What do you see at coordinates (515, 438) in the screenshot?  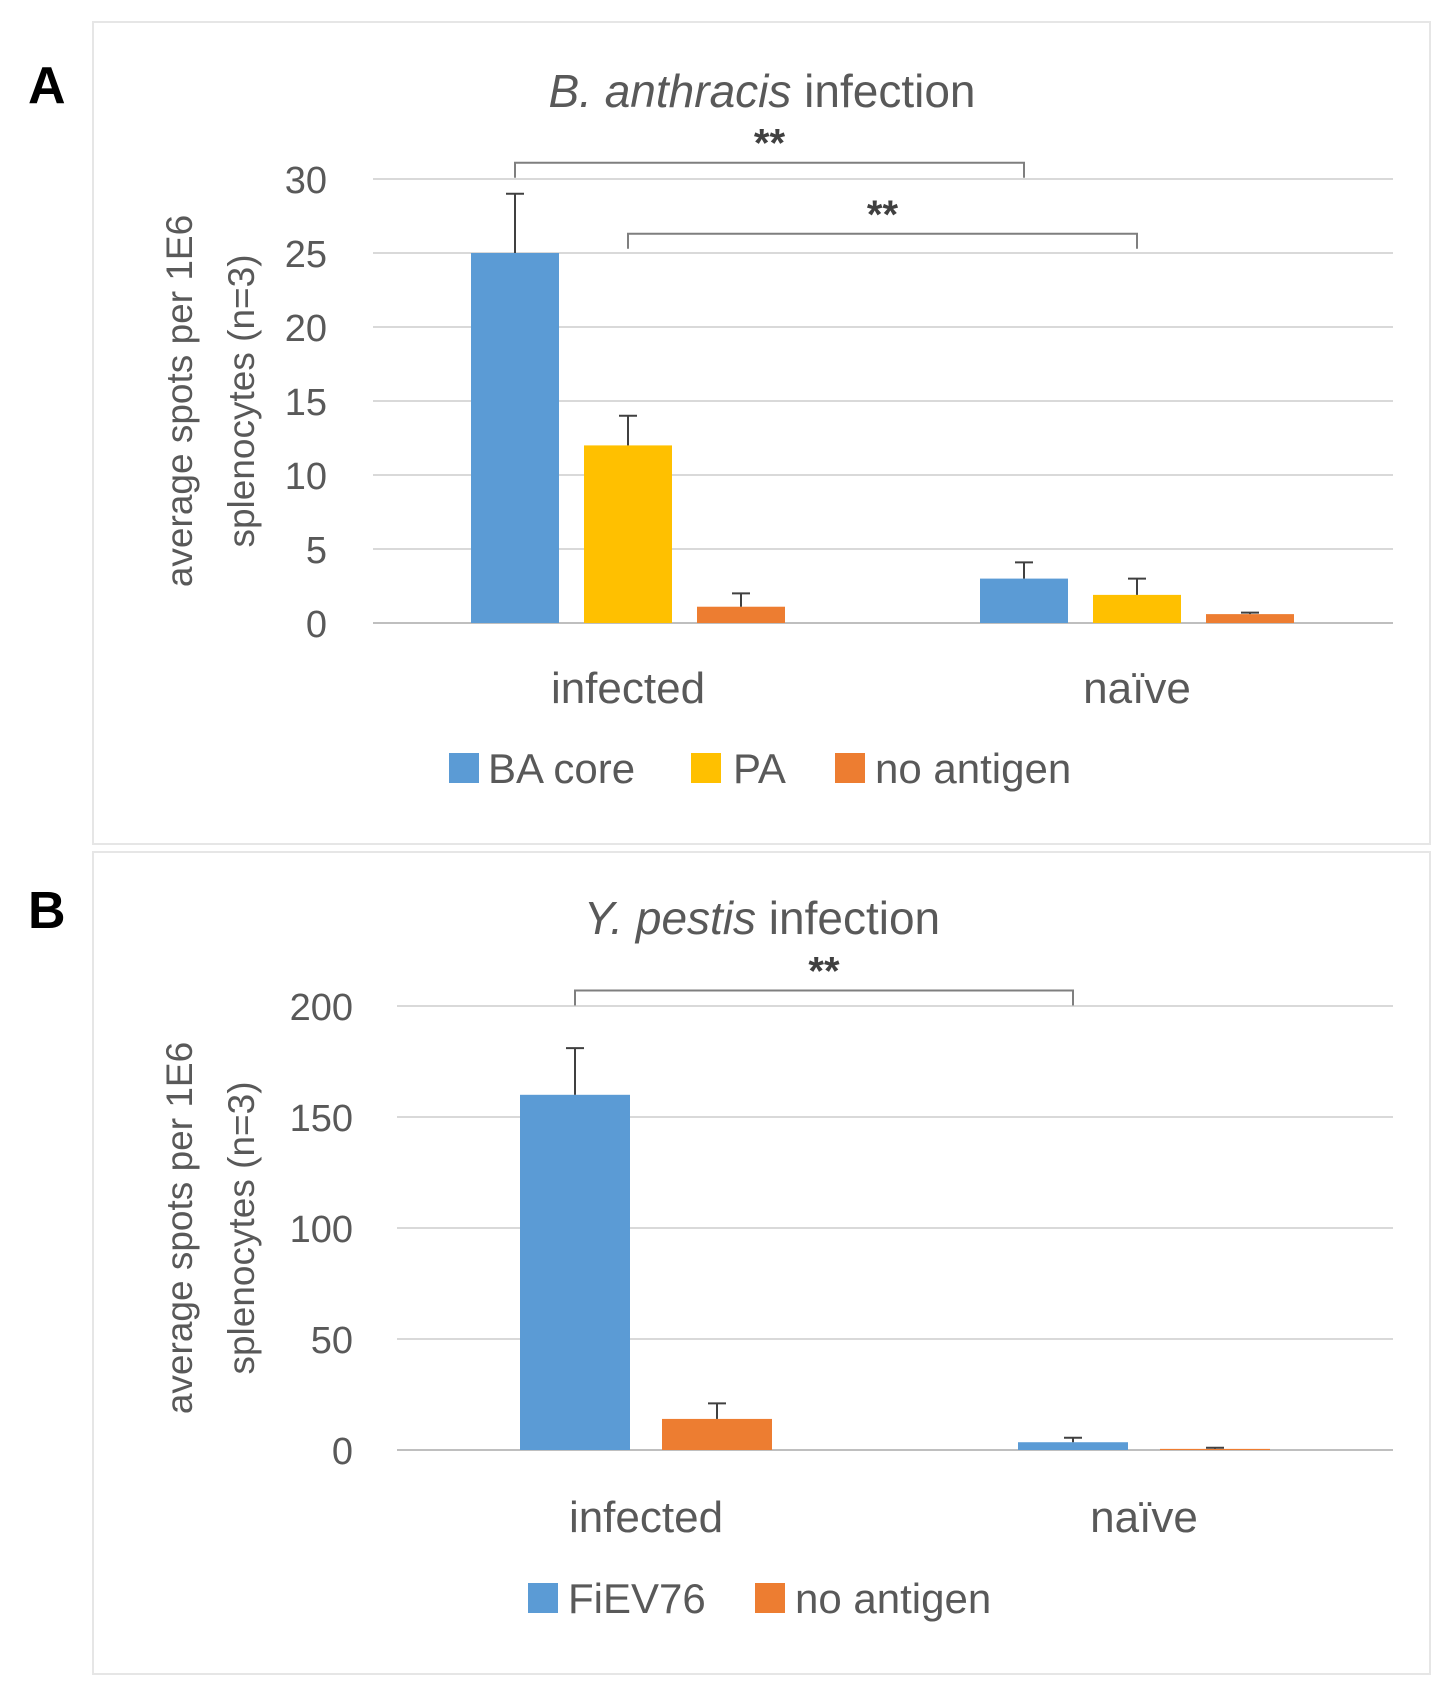 I see `bar-ba-core-infected` at bounding box center [515, 438].